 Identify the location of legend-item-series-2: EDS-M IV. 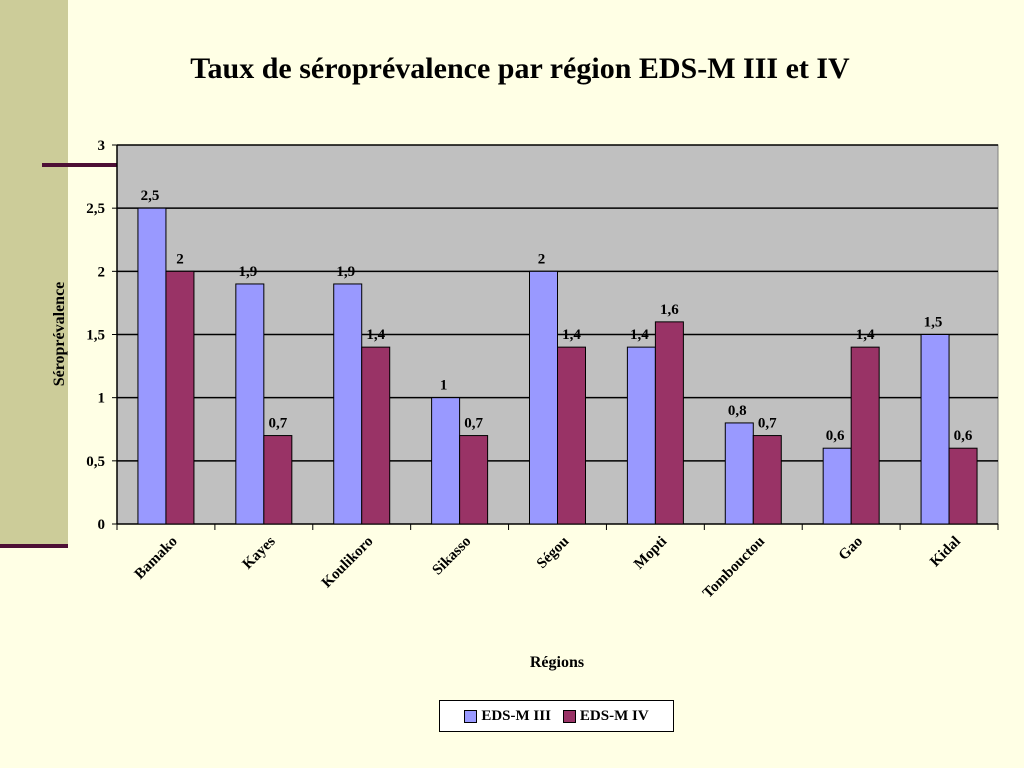
(605, 716).